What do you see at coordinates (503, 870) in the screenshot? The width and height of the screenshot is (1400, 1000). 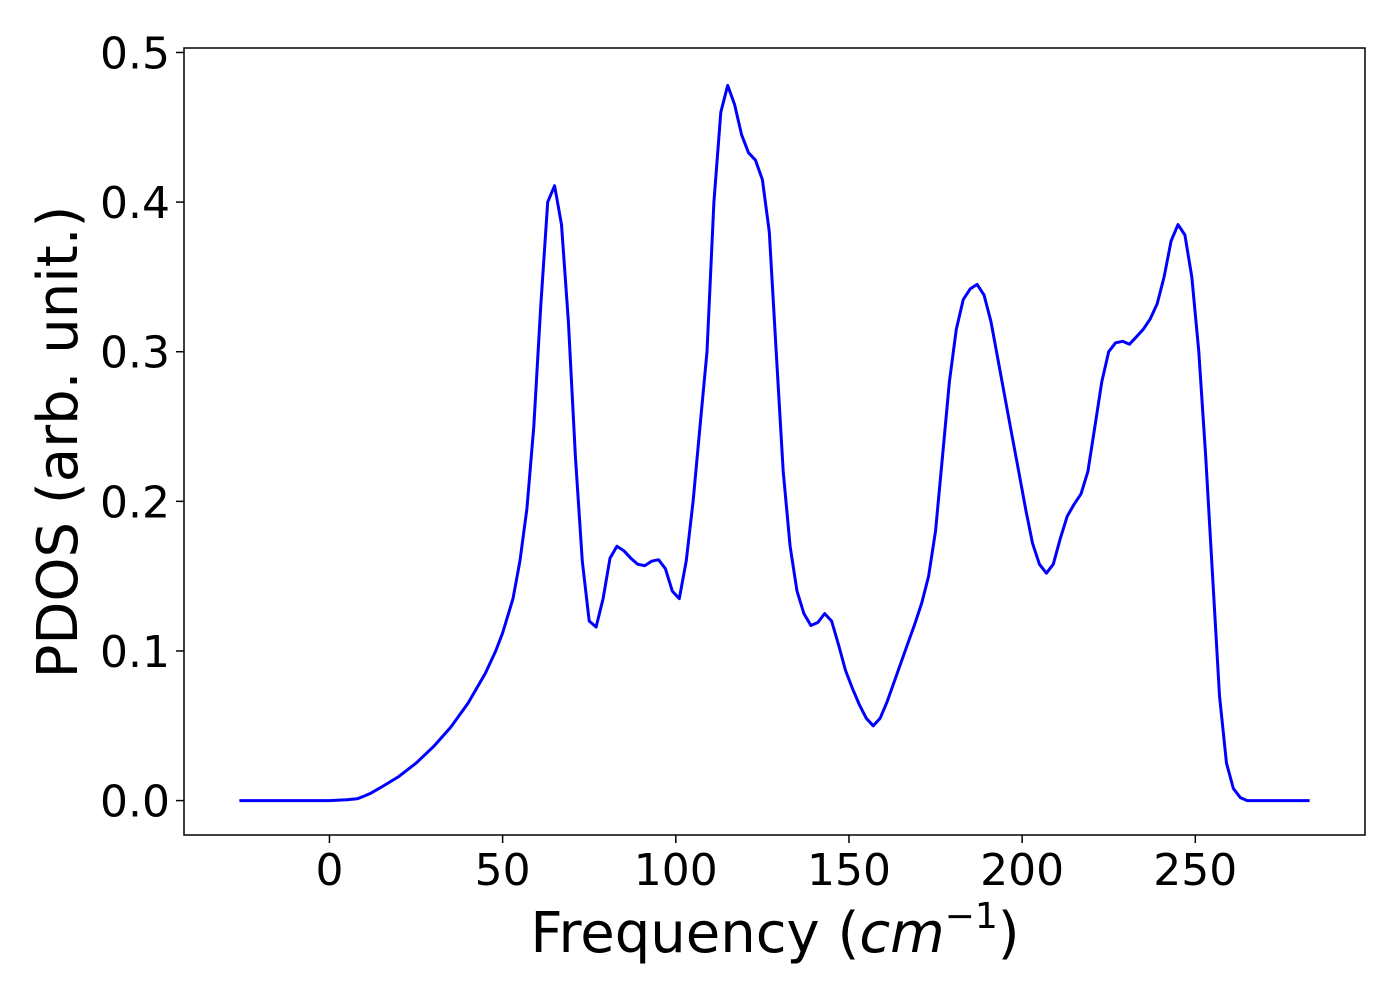 I see `x-tick-label: 50` at bounding box center [503, 870].